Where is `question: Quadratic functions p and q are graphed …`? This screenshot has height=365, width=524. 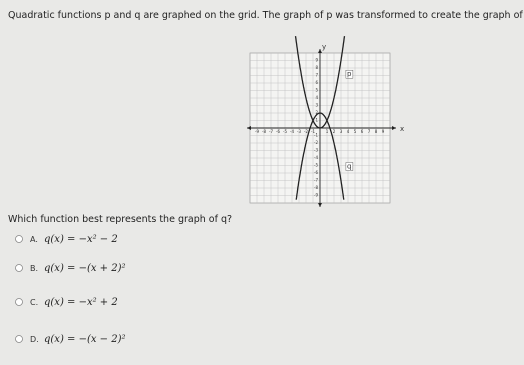 question: Quadratic functions p and q are graphed … is located at coordinates (266, 15).